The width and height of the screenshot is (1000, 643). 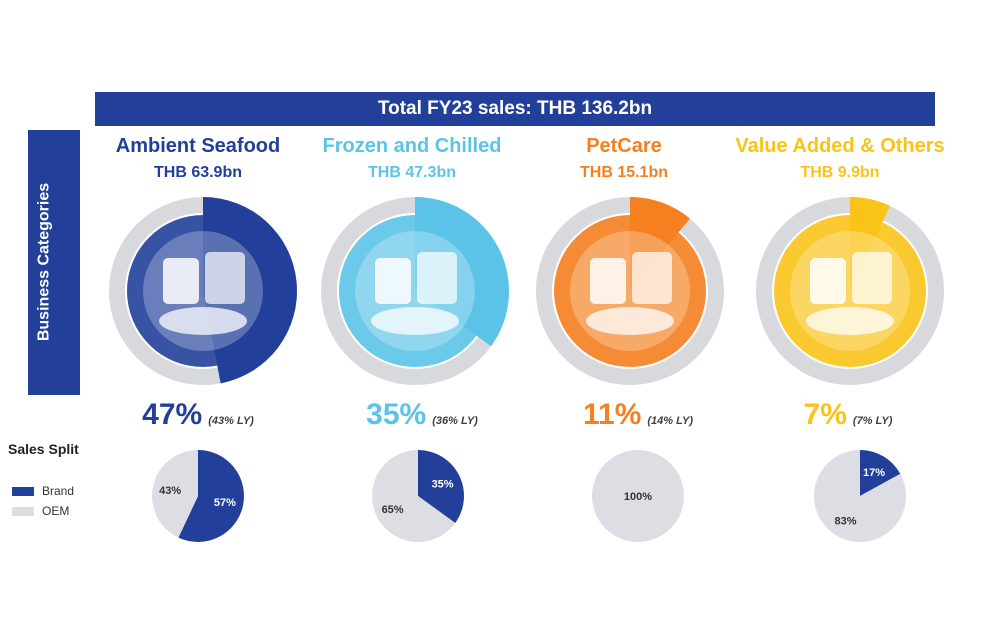 I want to click on last-year-share: (36% LY), so click(x=455, y=421).